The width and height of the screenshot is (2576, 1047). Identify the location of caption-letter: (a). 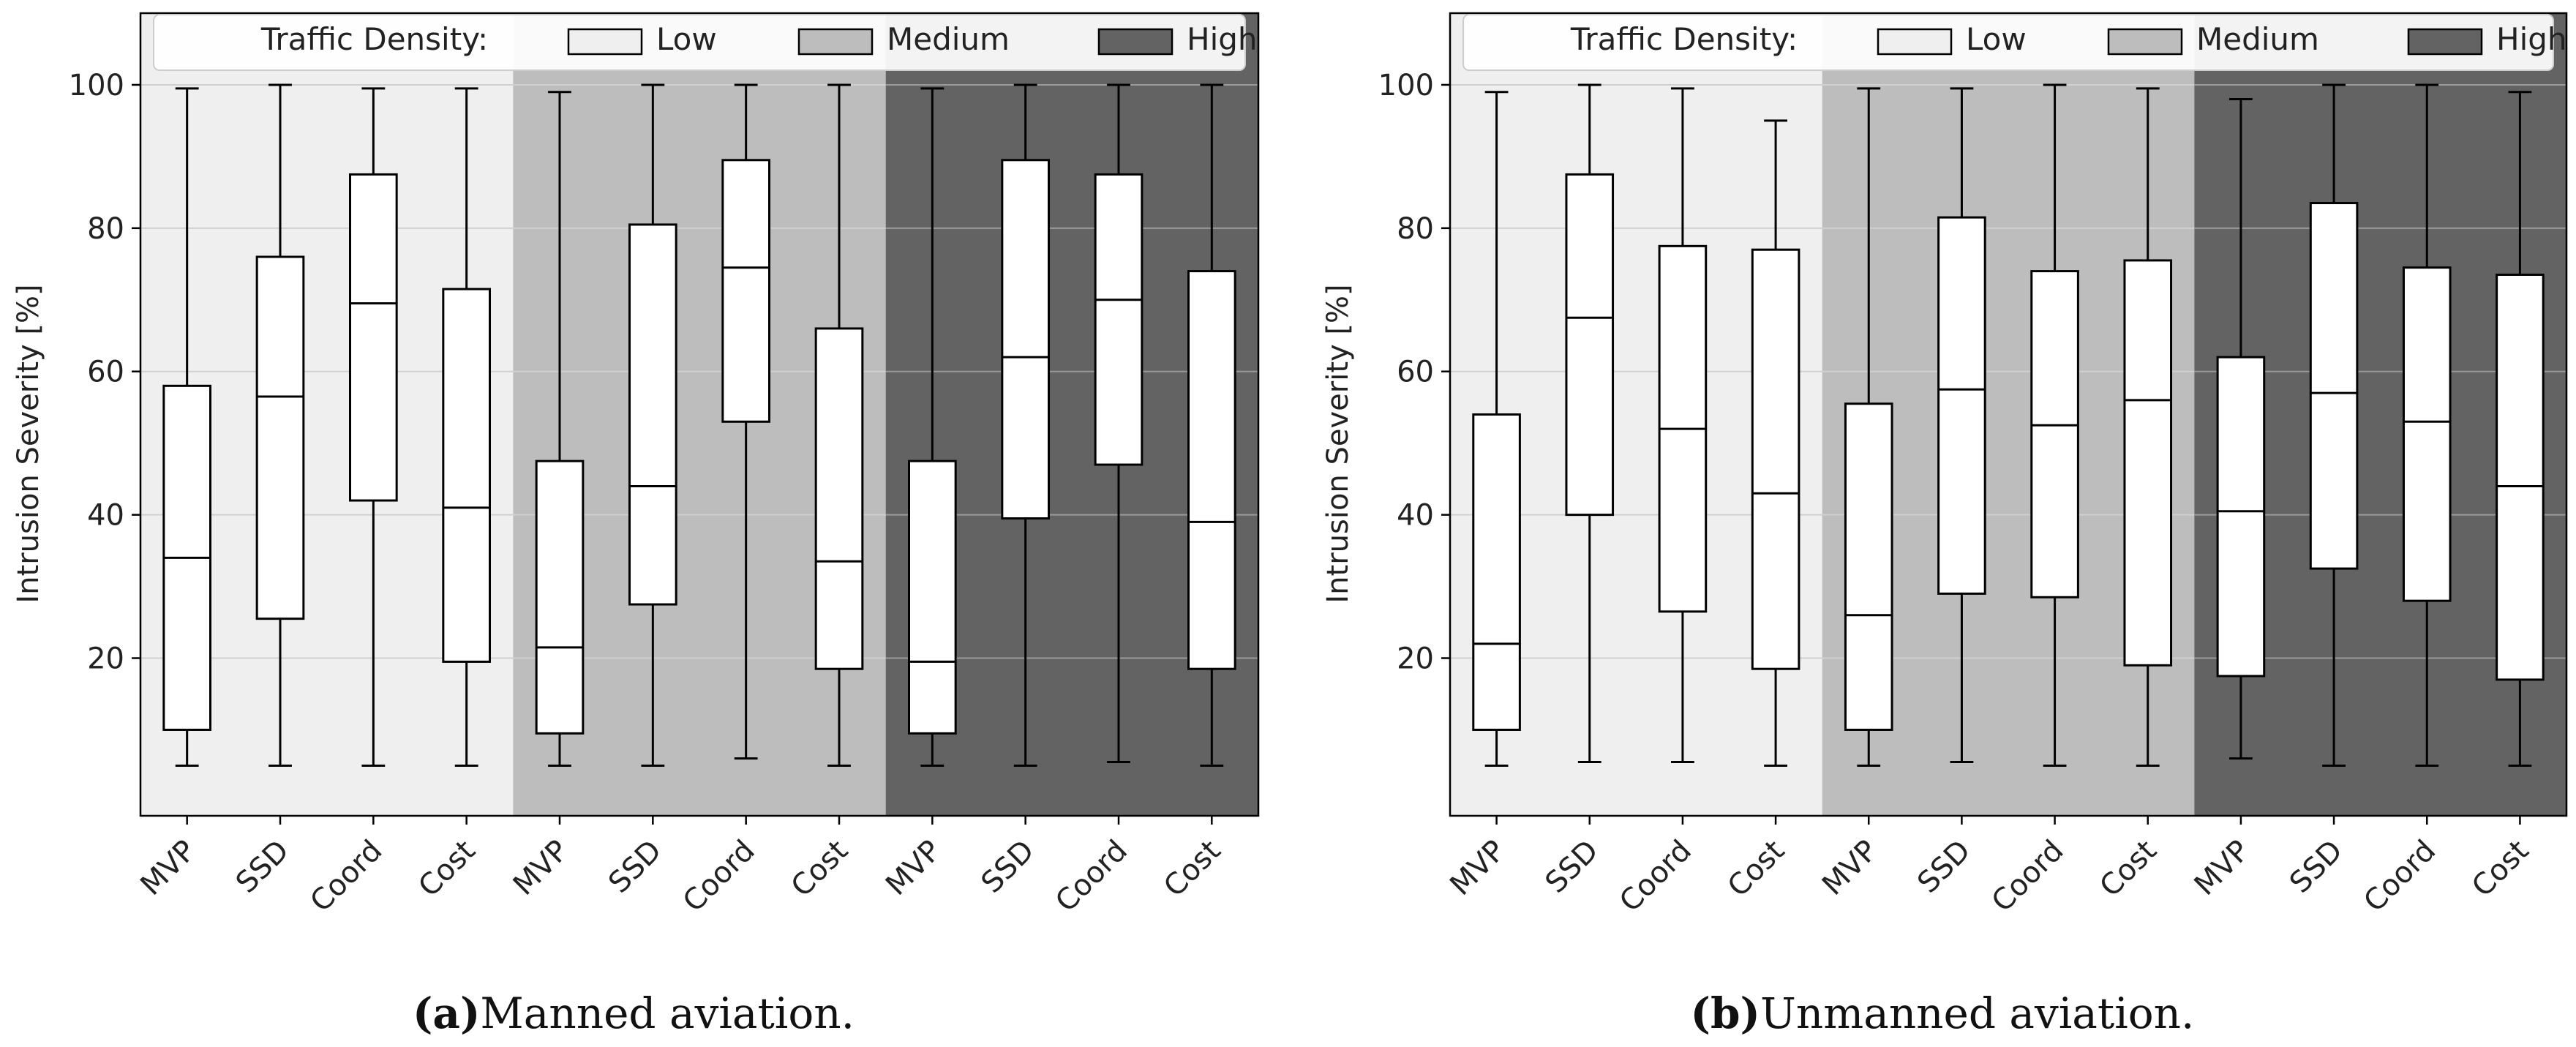
(447, 1013).